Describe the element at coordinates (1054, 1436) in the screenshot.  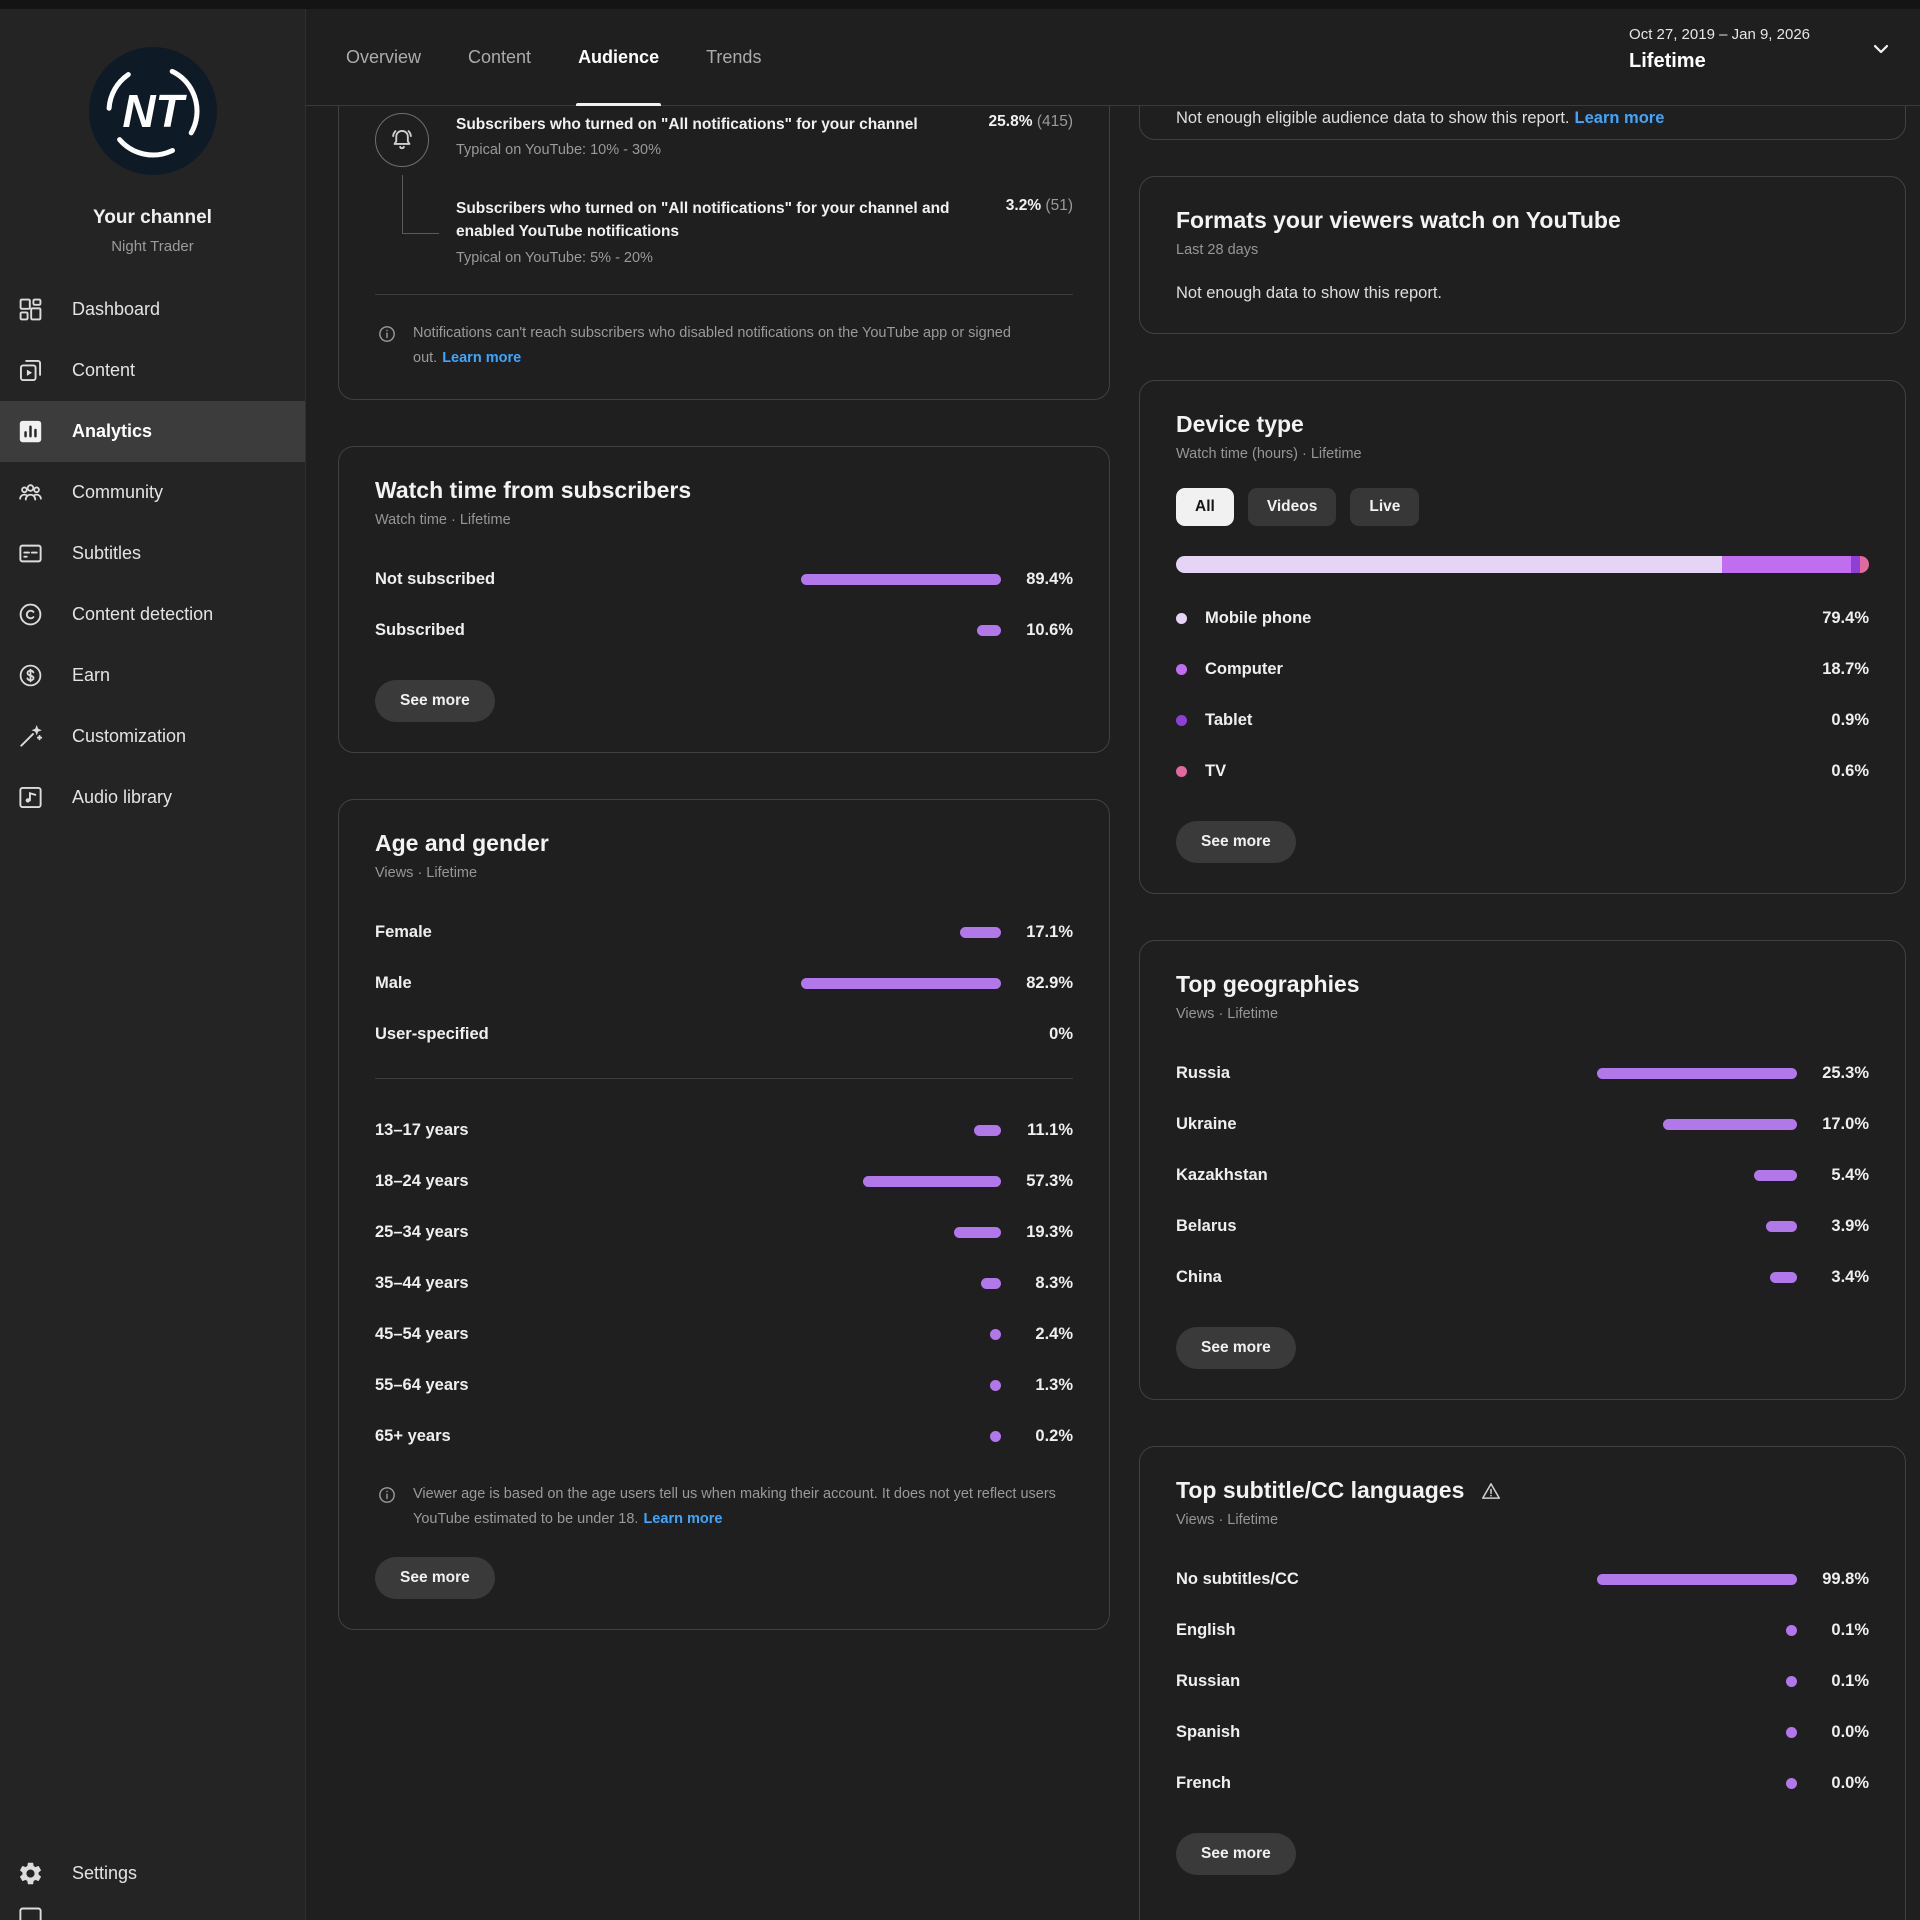
I see `stat-row-value: 0.2%` at that location.